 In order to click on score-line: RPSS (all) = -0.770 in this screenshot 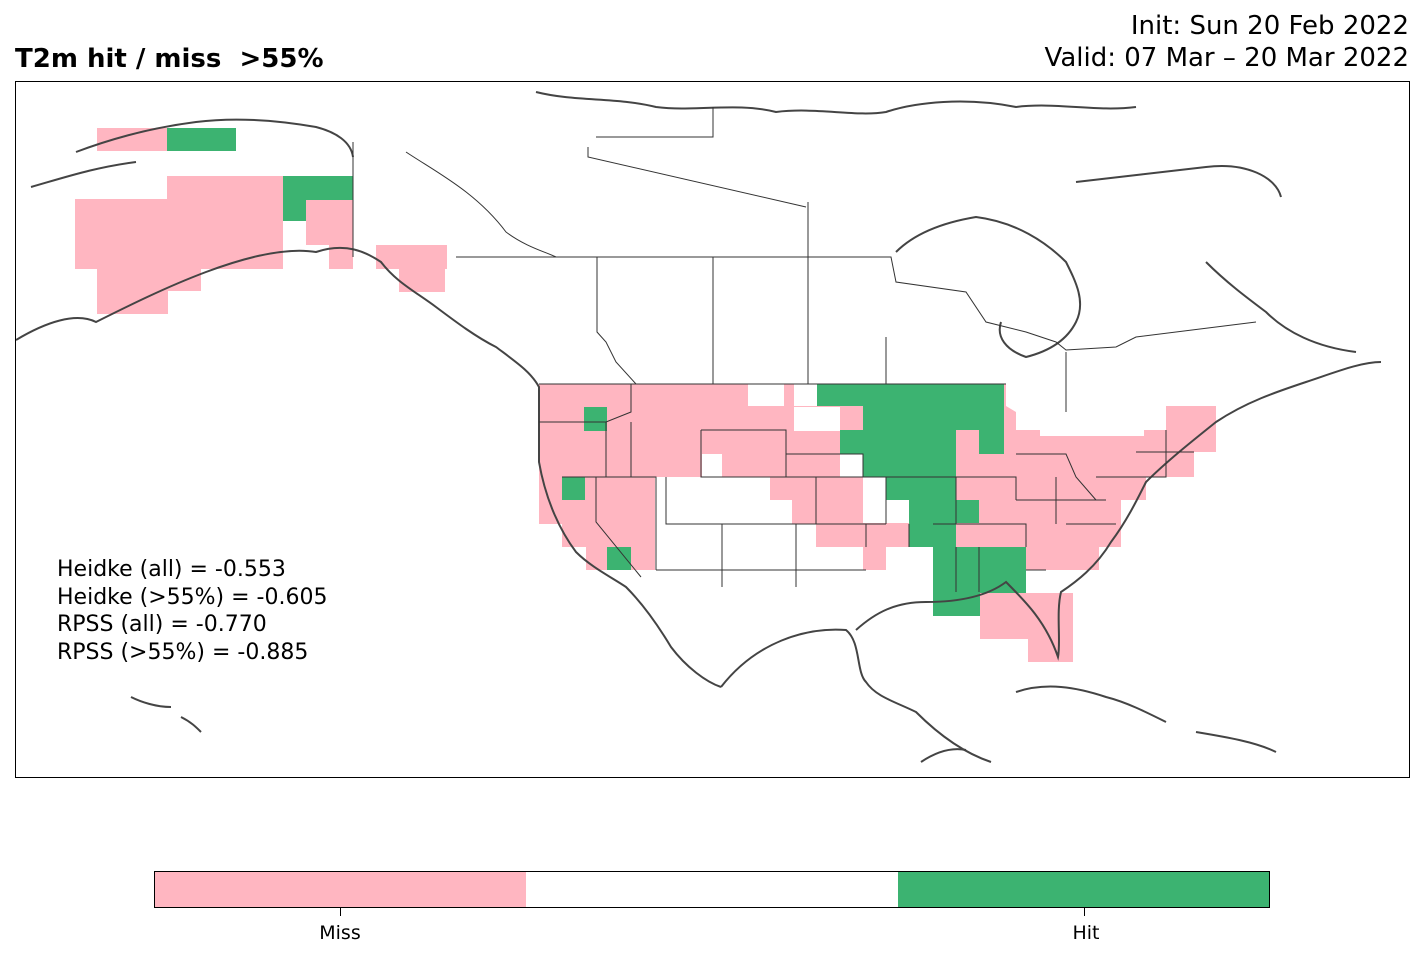, I will do `click(162, 624)`.